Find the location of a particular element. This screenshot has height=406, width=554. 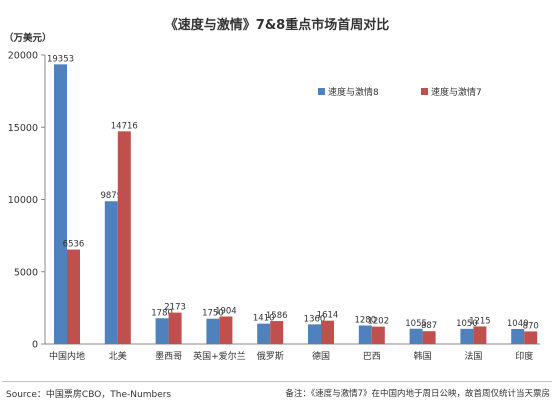

x-tick-label: 韩国 is located at coordinates (423, 356).